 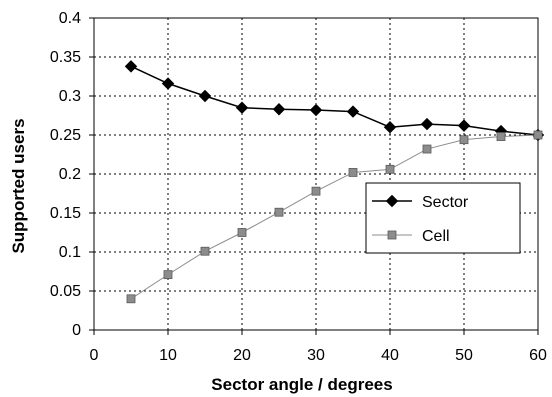 What do you see at coordinates (76, 330) in the screenshot?
I see `y-tick-label: 0` at bounding box center [76, 330].